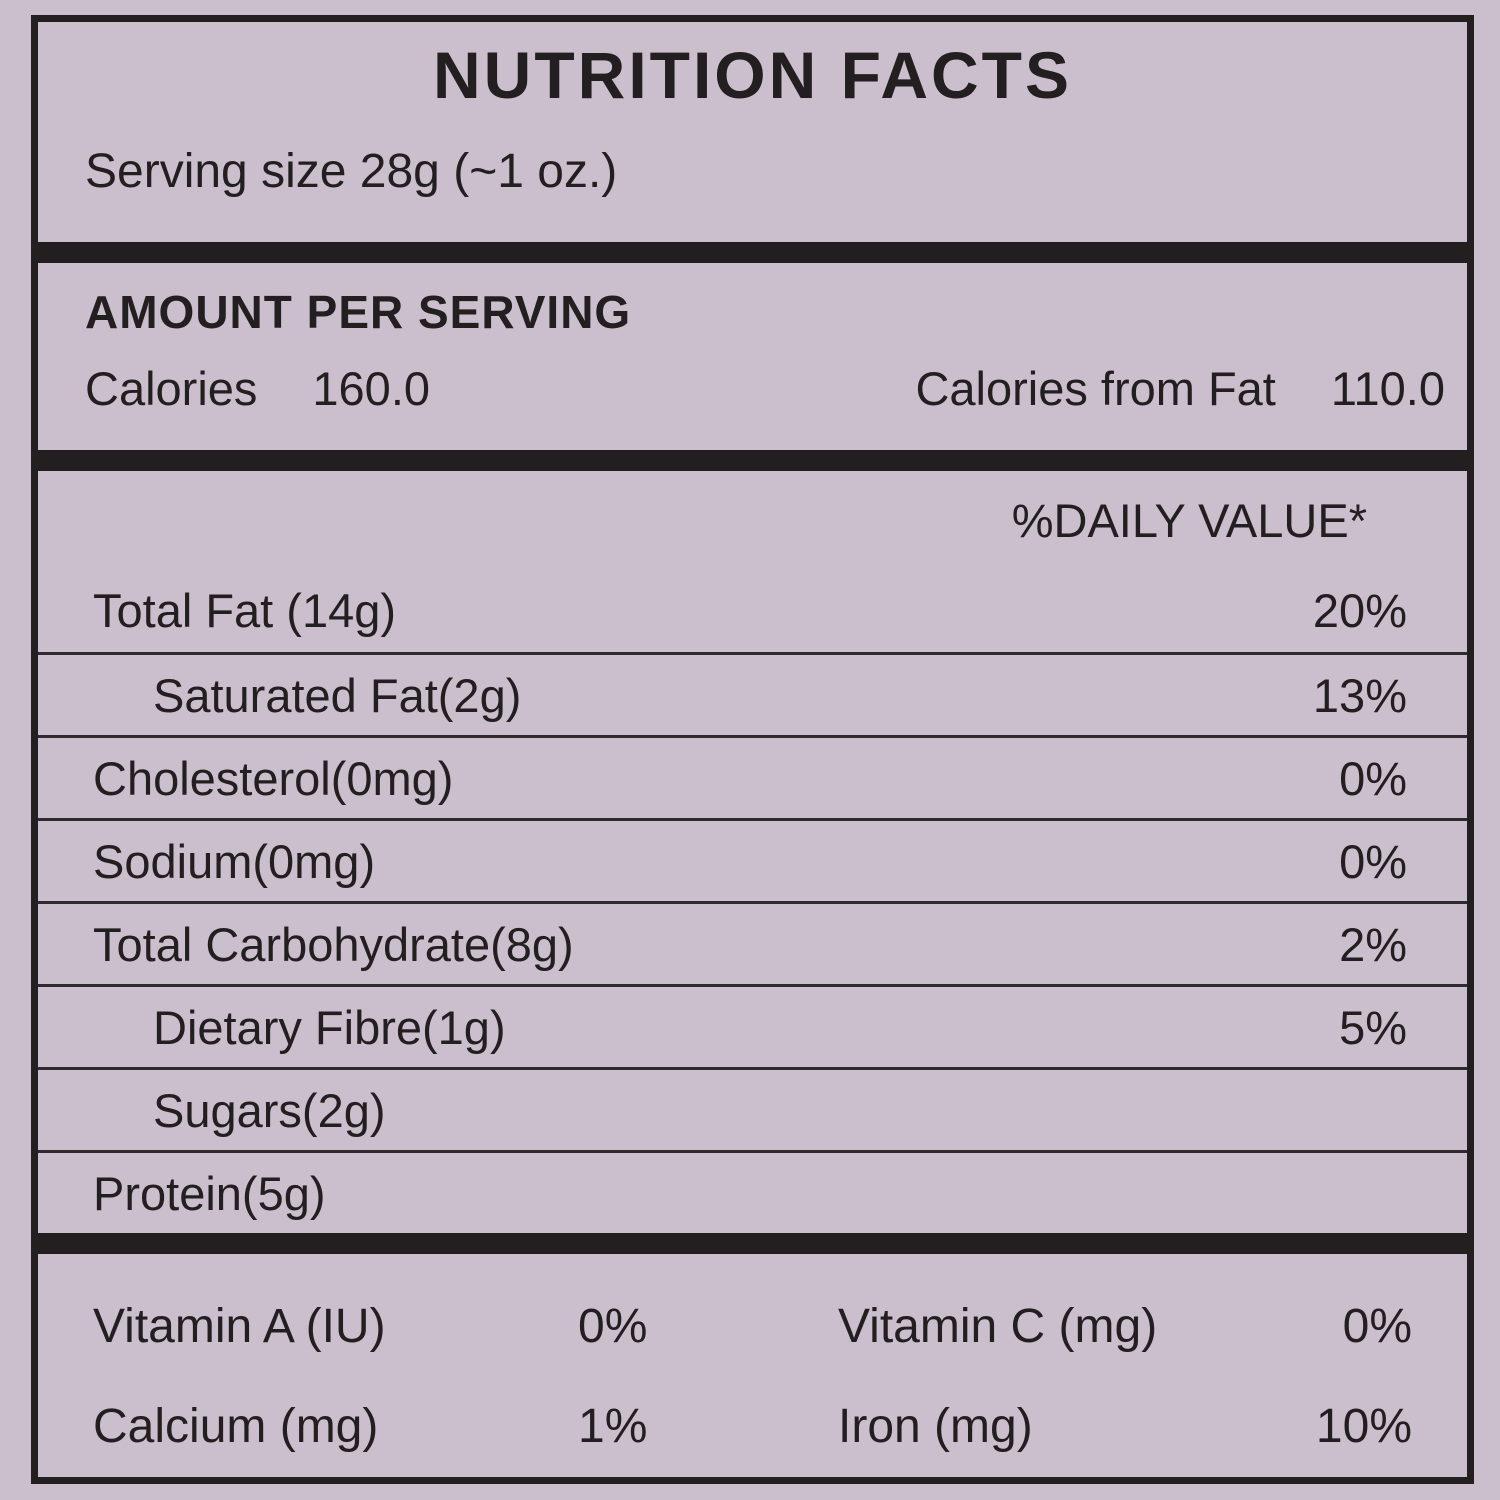 Image resolution: width=1500 pixels, height=1500 pixels. Describe the element at coordinates (935, 1426) in the screenshot. I see `micronutrient-label: Iron (mg)` at that location.